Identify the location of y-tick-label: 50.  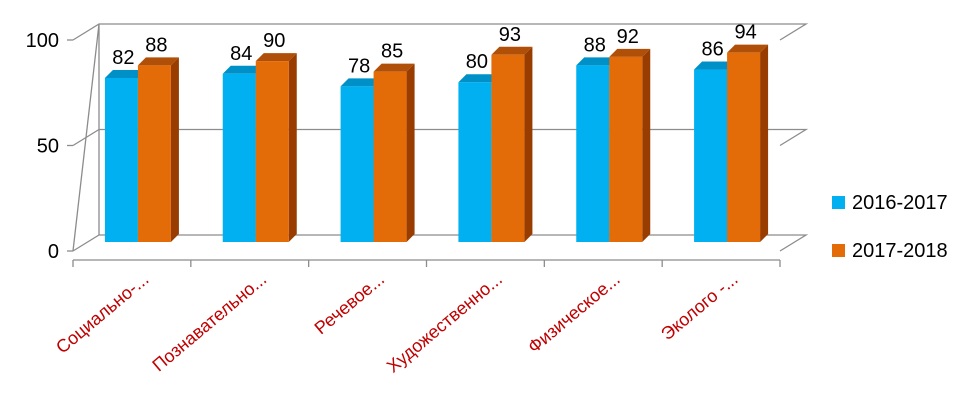
(48, 147).